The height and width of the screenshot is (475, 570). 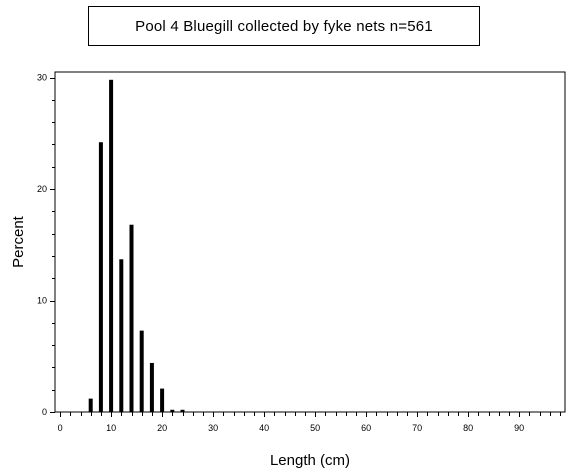 I want to click on x-tick-label: 40, so click(x=264, y=428).